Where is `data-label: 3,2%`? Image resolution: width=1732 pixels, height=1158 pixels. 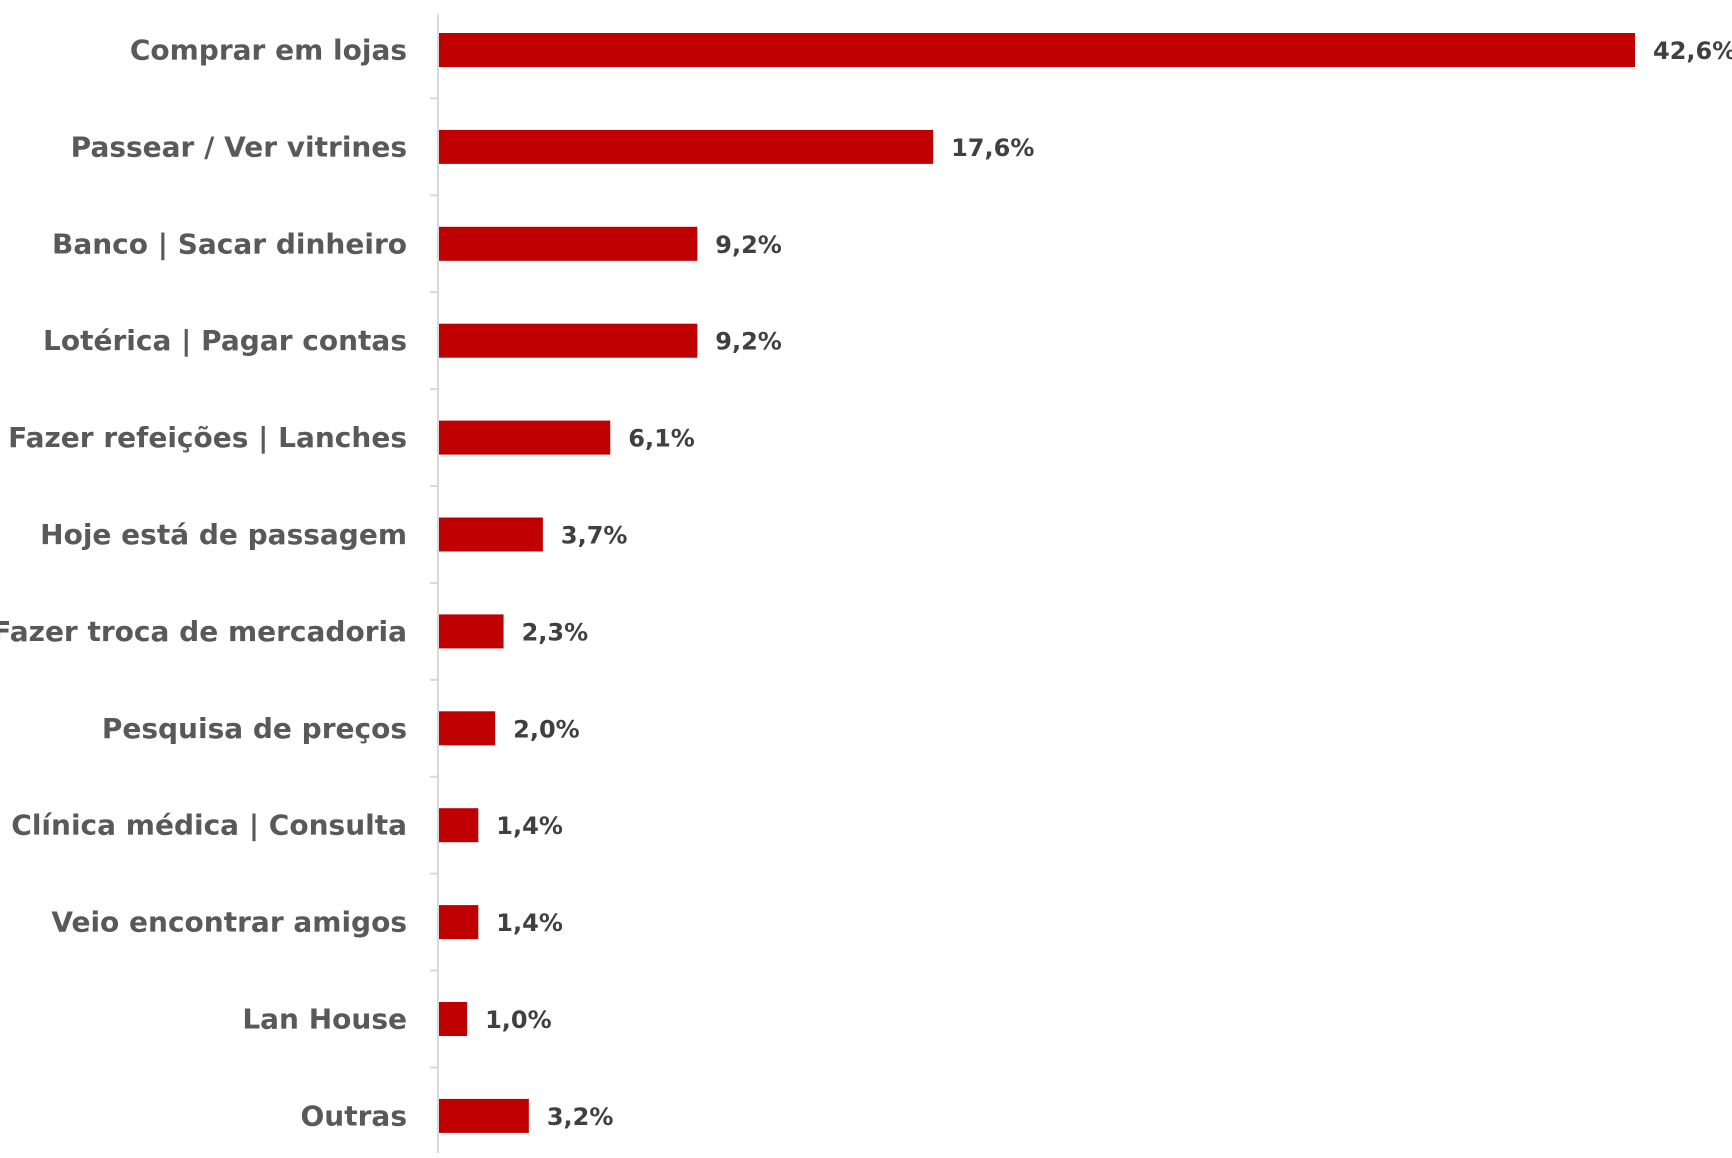
data-label: 3,2% is located at coordinates (580, 1117).